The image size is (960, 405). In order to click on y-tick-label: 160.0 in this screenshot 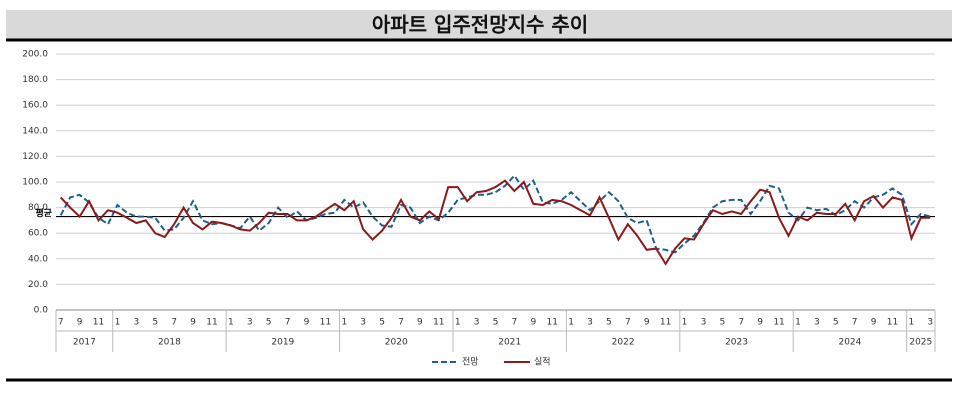, I will do `click(35, 106)`.